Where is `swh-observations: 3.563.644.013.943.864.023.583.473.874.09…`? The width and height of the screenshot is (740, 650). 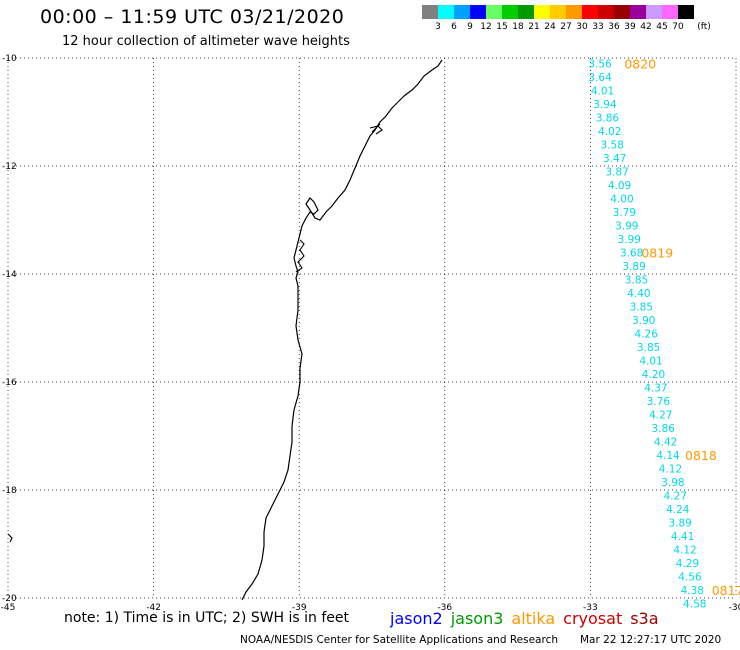
swh-observations: 3.563.644.013.943.864.023.583.473.874.09… is located at coordinates (647, 334).